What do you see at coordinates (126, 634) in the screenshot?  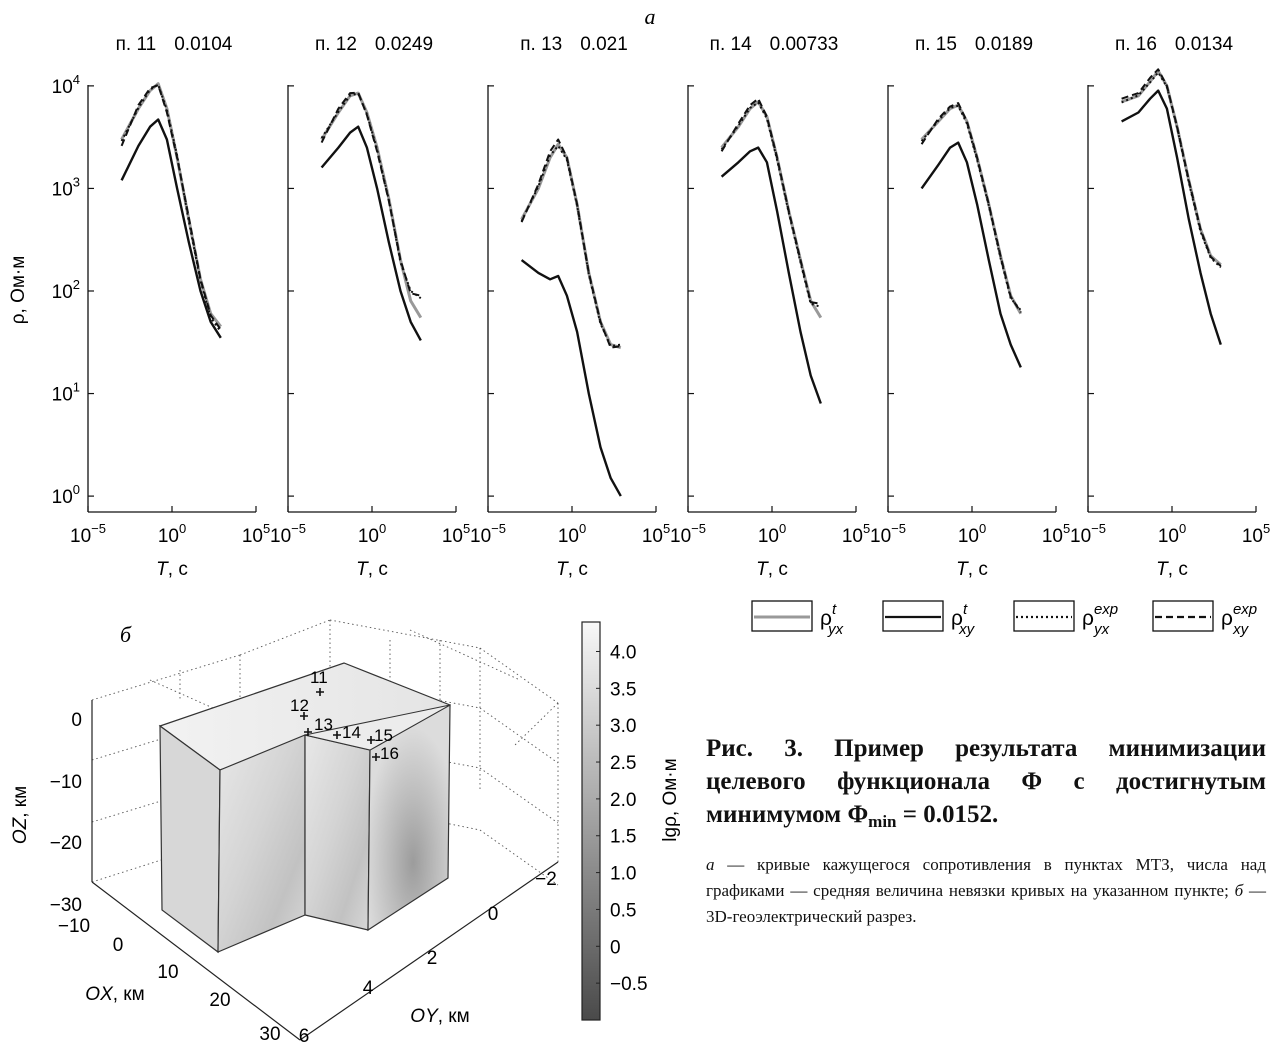 I see `panel-b-label: б` at bounding box center [126, 634].